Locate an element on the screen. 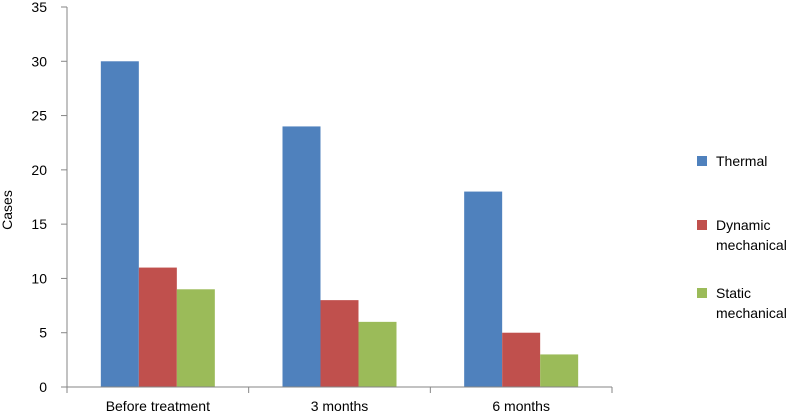  y-tick-label: 35 is located at coordinates (39, 7).